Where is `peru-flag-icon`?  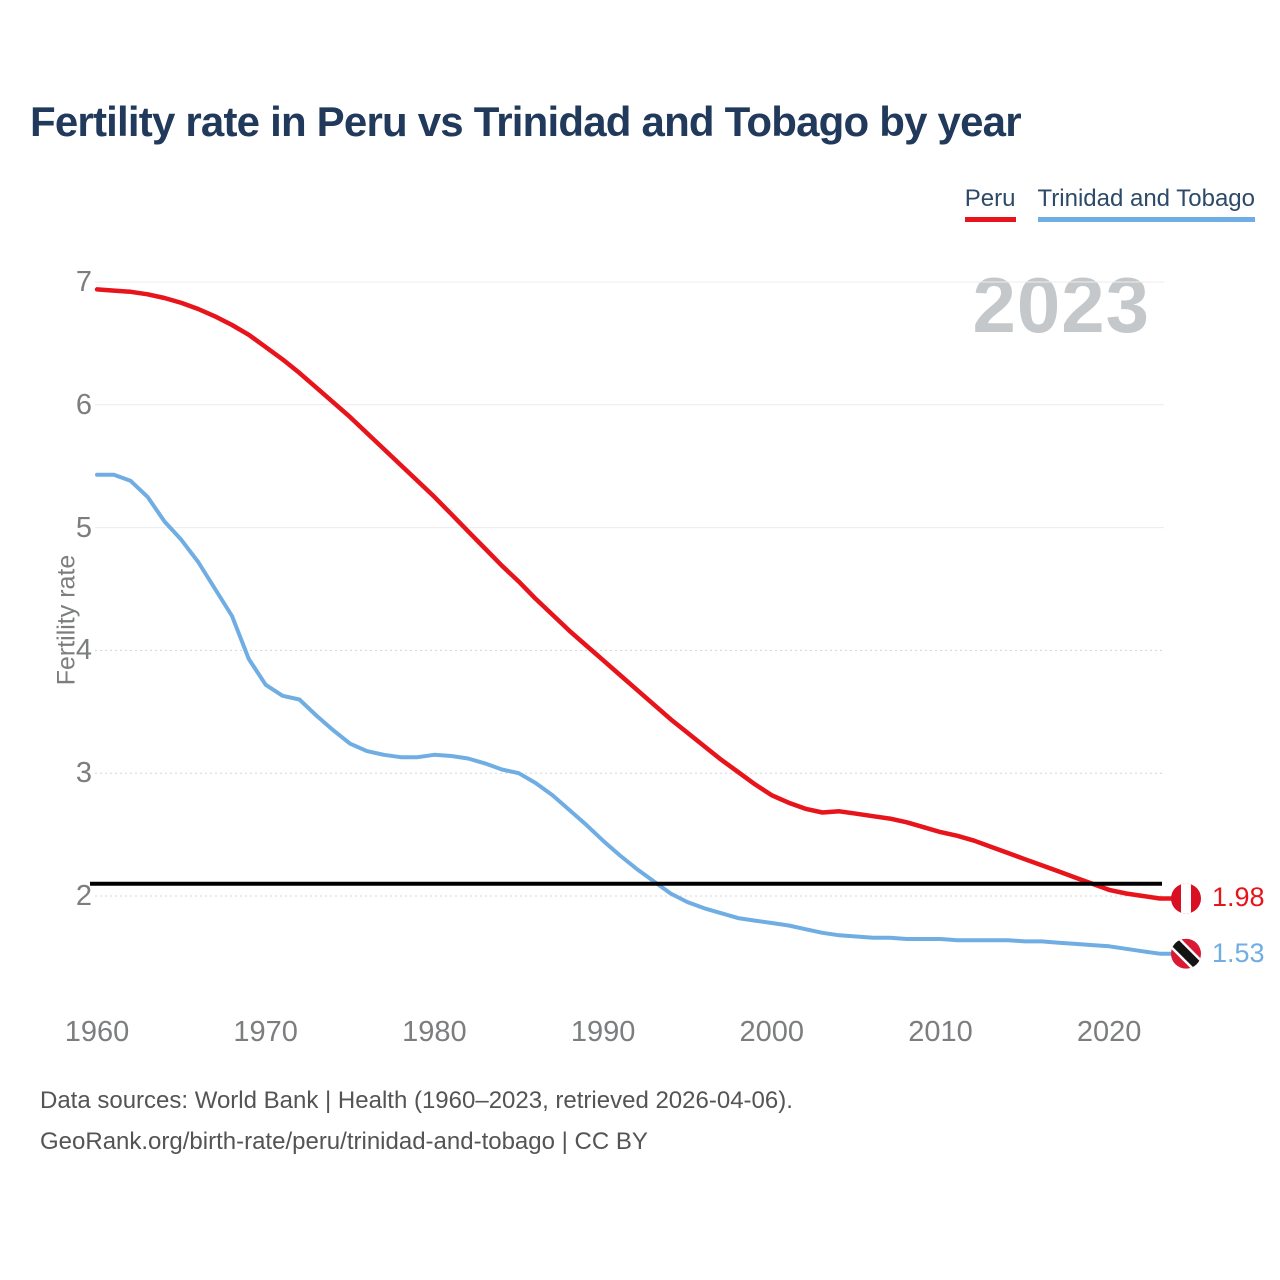
peru-flag-icon is located at coordinates (1186, 898).